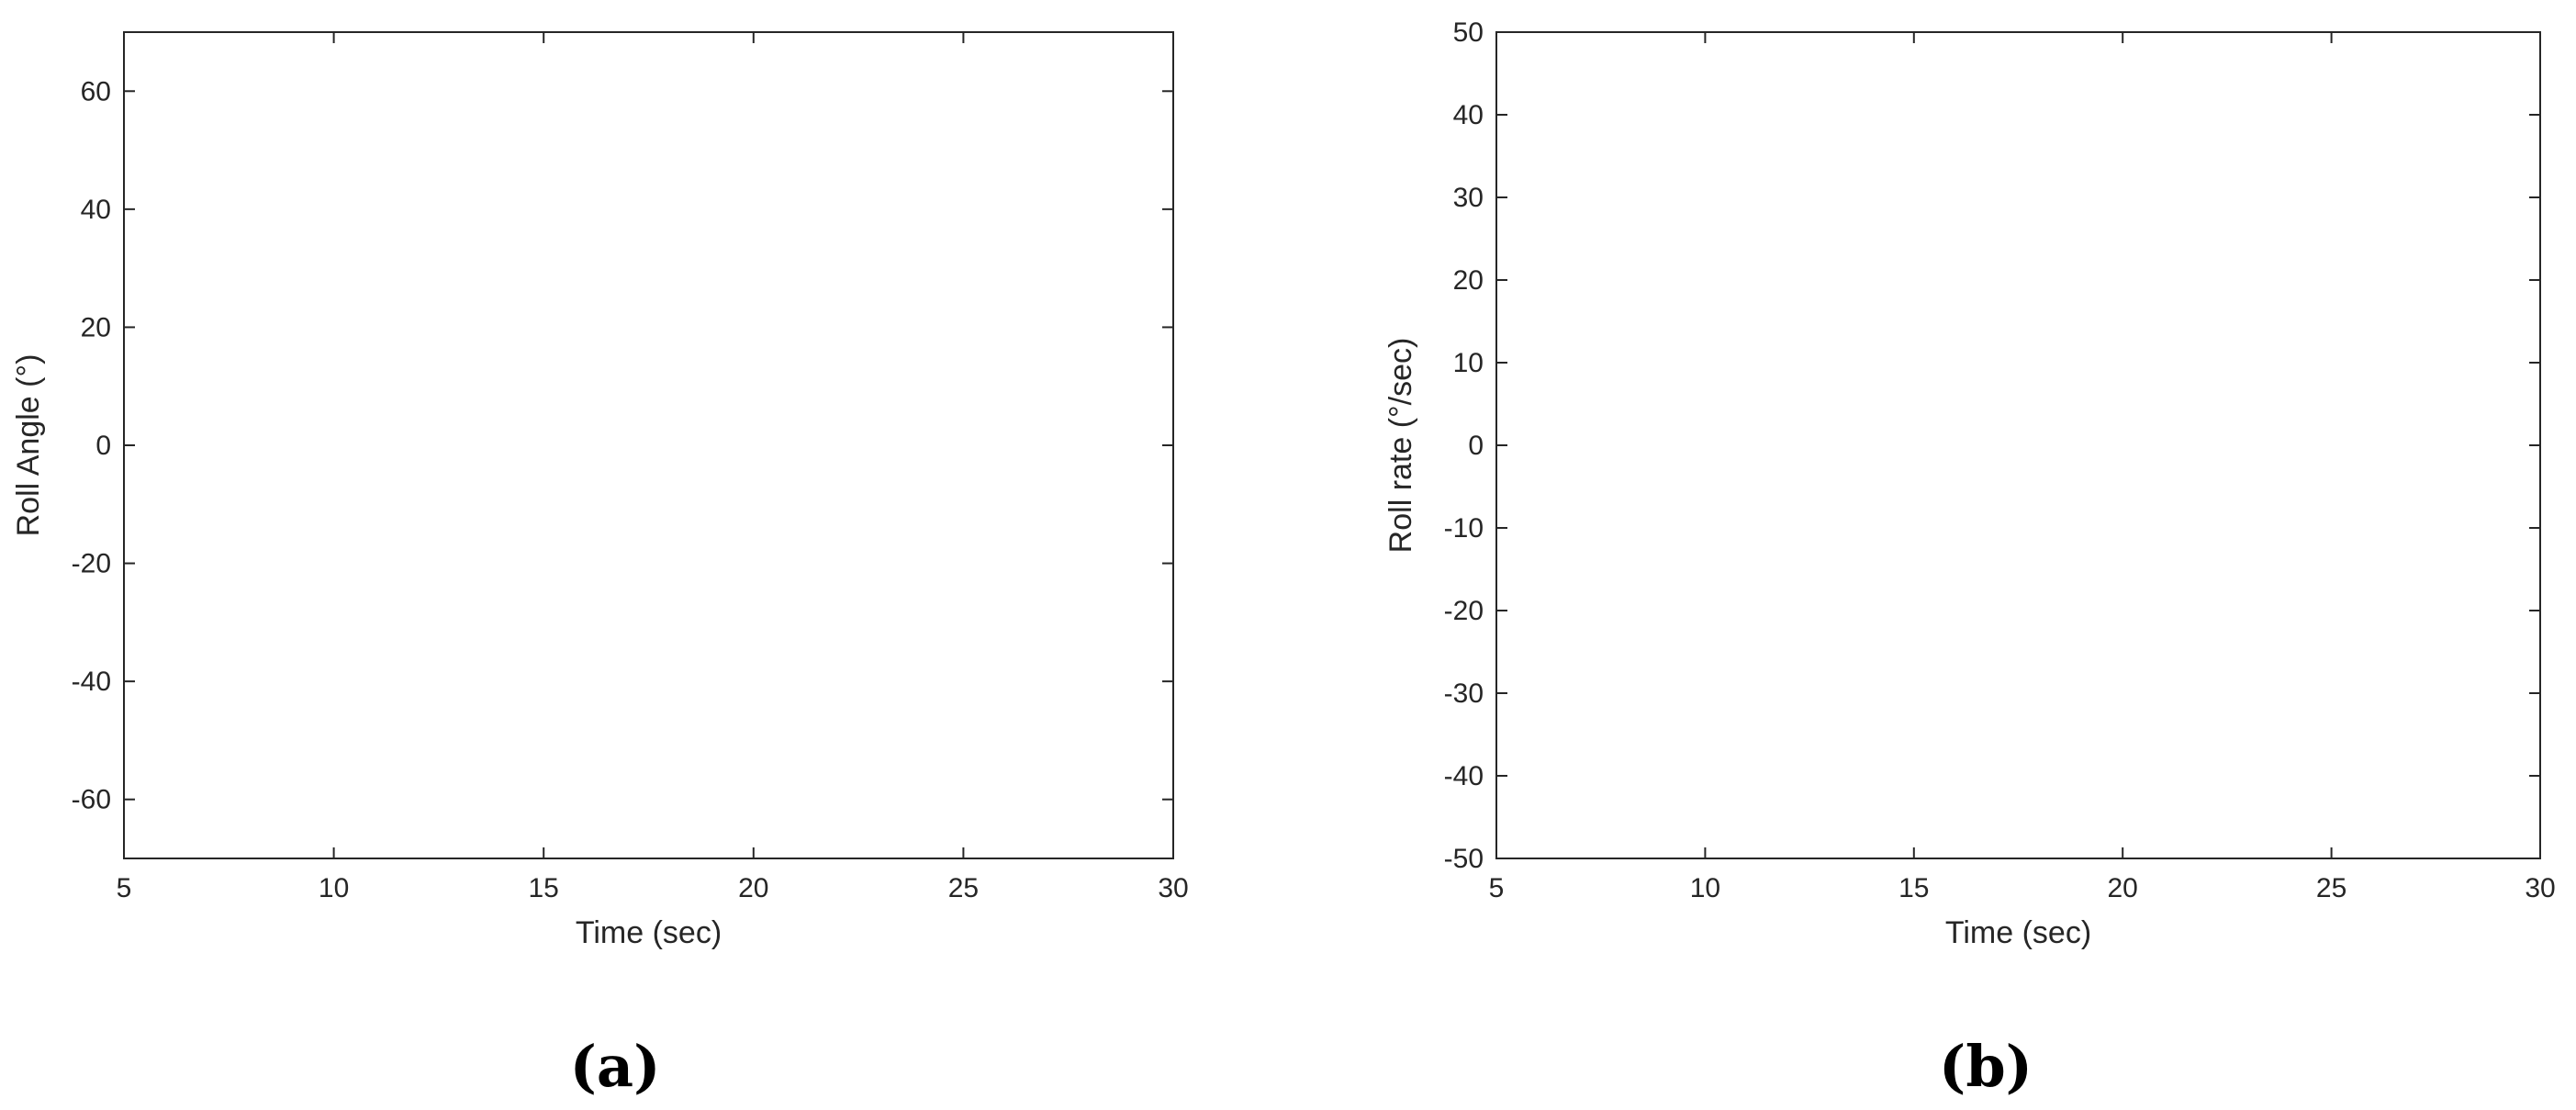 The width and height of the screenshot is (2576, 1110). I want to click on chart-b-y-tick-label: 10, so click(1468, 363).